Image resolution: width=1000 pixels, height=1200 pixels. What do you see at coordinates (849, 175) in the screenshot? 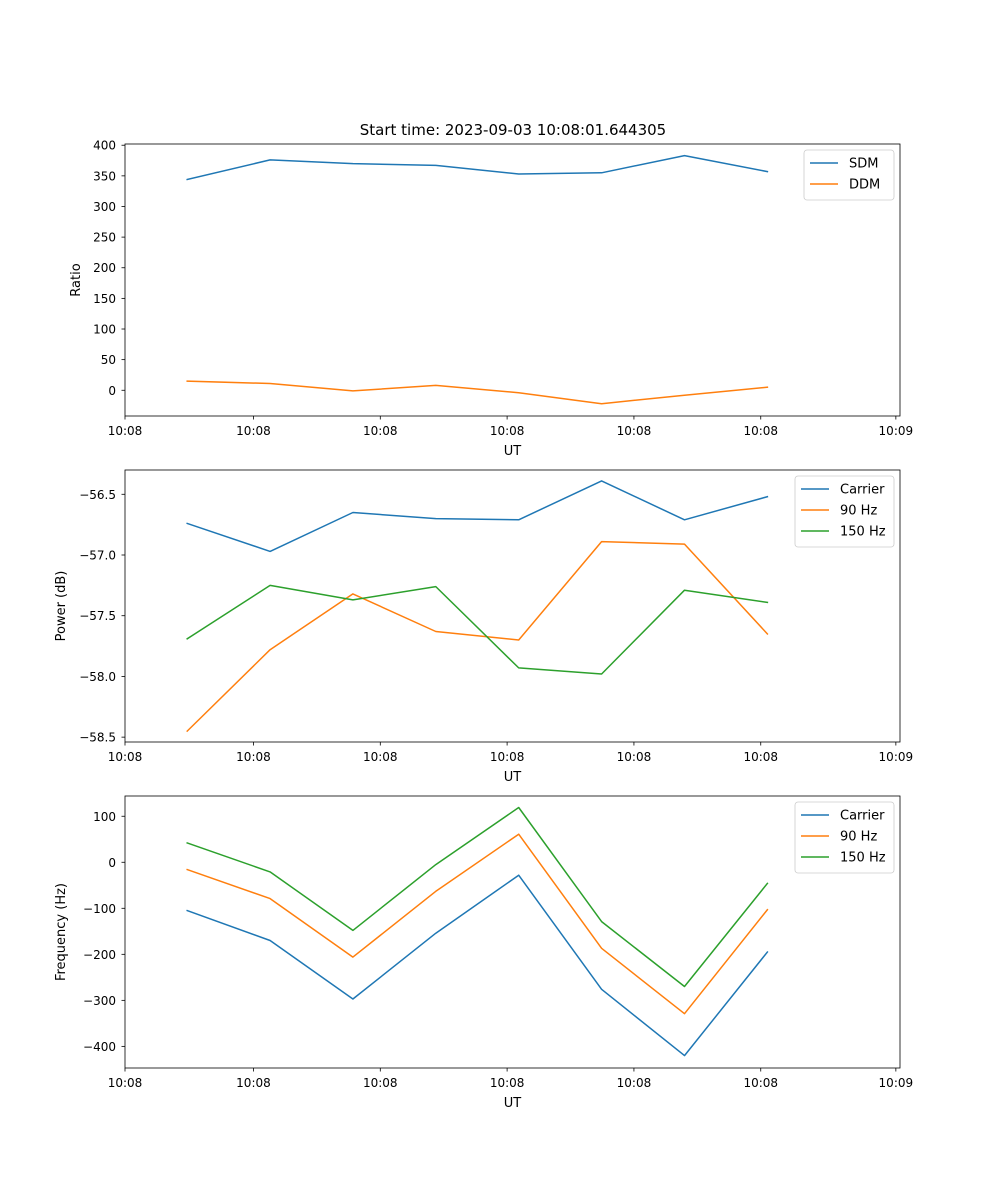
I see `legend: SDM DDM` at bounding box center [849, 175].